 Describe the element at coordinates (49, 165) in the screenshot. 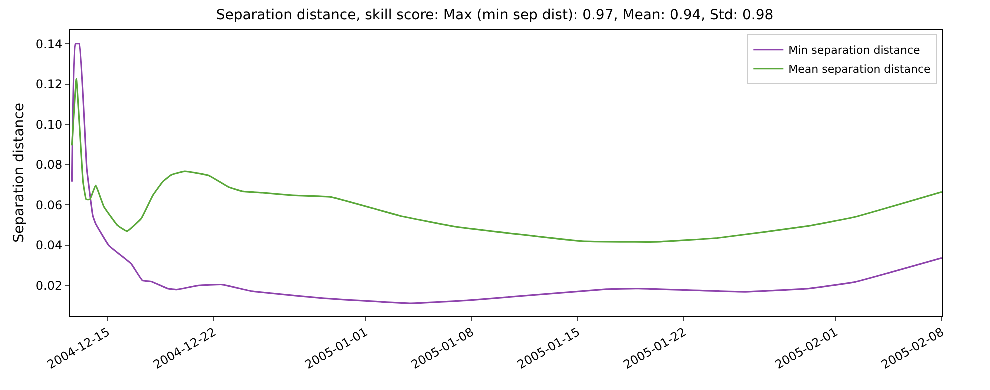

I see `y-tick-label: 0.08` at that location.